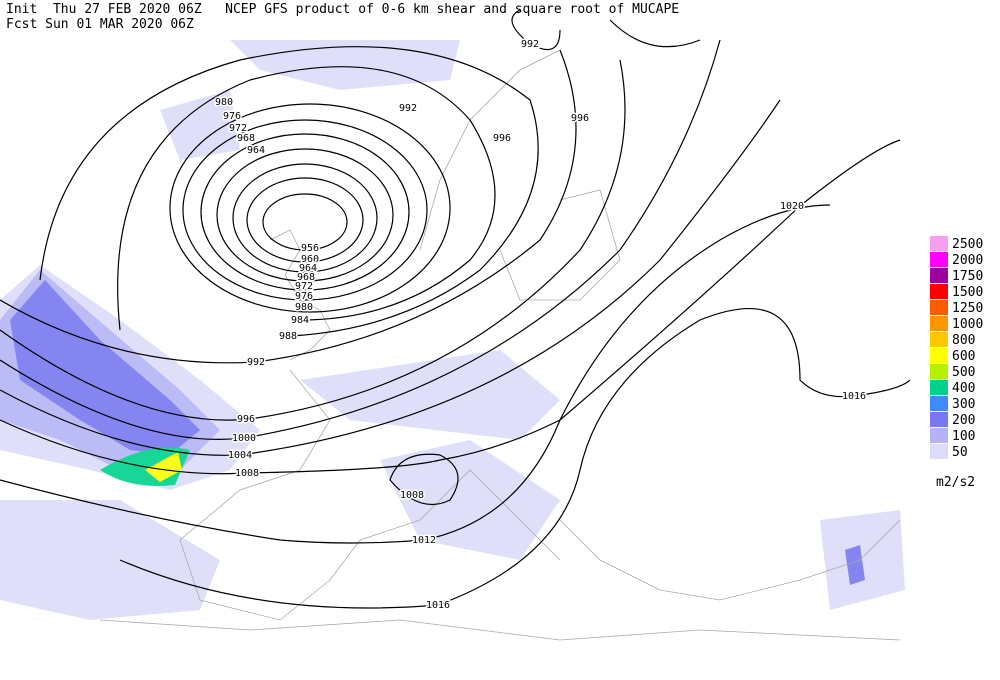 The image size is (1000, 680). I want to click on legend-label: 1250, so click(967, 308).